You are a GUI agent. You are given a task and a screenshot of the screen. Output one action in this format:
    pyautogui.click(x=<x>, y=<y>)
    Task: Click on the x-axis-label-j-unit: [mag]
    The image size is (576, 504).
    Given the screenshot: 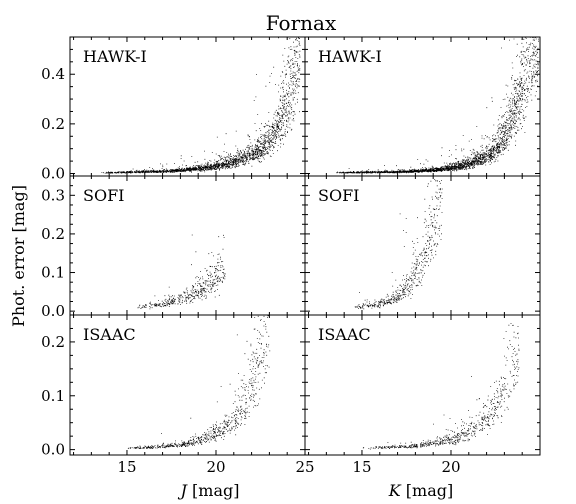 What is the action you would take?
    pyautogui.click(x=213, y=490)
    